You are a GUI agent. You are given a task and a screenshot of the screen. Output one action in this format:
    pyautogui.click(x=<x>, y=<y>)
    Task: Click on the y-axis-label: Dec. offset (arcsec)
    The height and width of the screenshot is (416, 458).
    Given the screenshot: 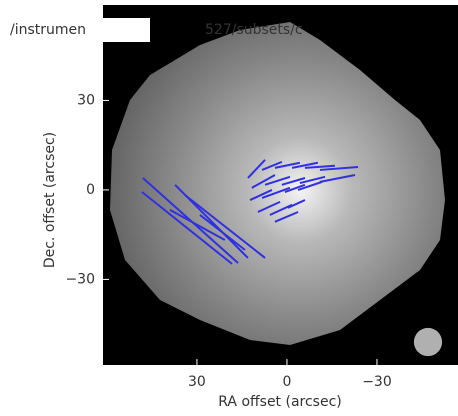 What is the action you would take?
    pyautogui.click(x=50, y=200)
    